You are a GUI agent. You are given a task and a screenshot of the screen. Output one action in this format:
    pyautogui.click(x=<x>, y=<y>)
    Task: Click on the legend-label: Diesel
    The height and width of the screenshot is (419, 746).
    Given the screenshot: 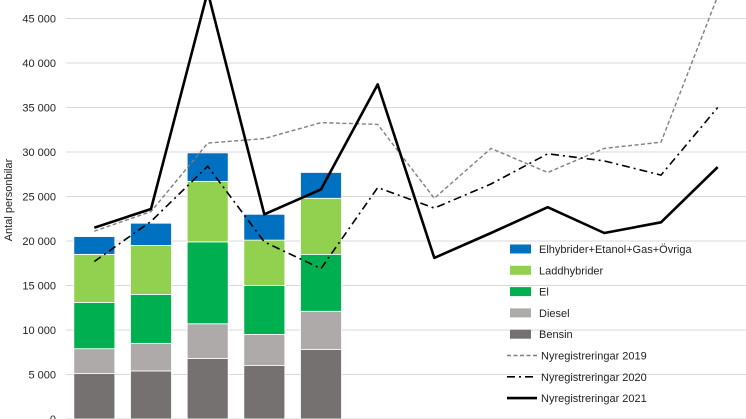 What is the action you would take?
    pyautogui.click(x=554, y=314)
    